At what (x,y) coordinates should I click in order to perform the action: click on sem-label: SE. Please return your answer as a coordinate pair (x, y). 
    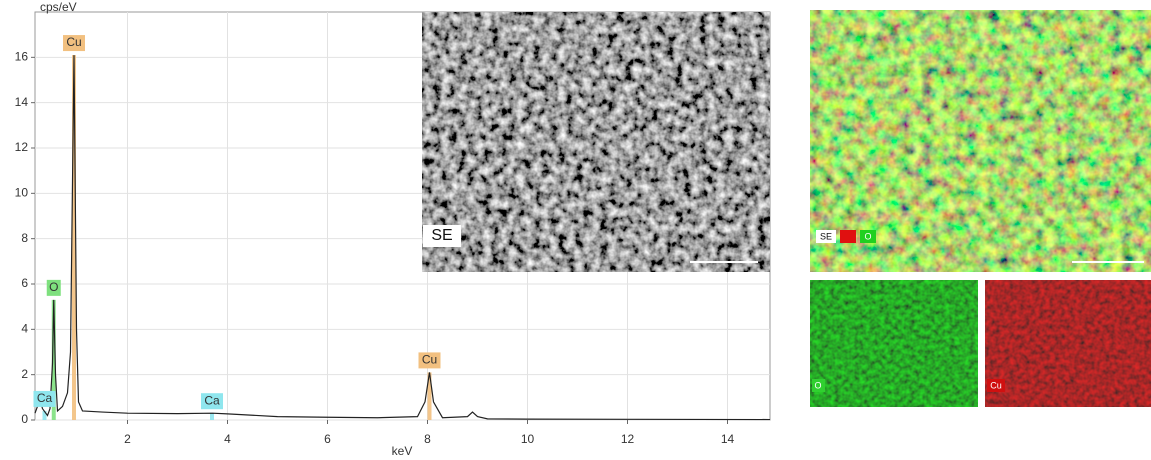
    Looking at the image, I should click on (441, 235).